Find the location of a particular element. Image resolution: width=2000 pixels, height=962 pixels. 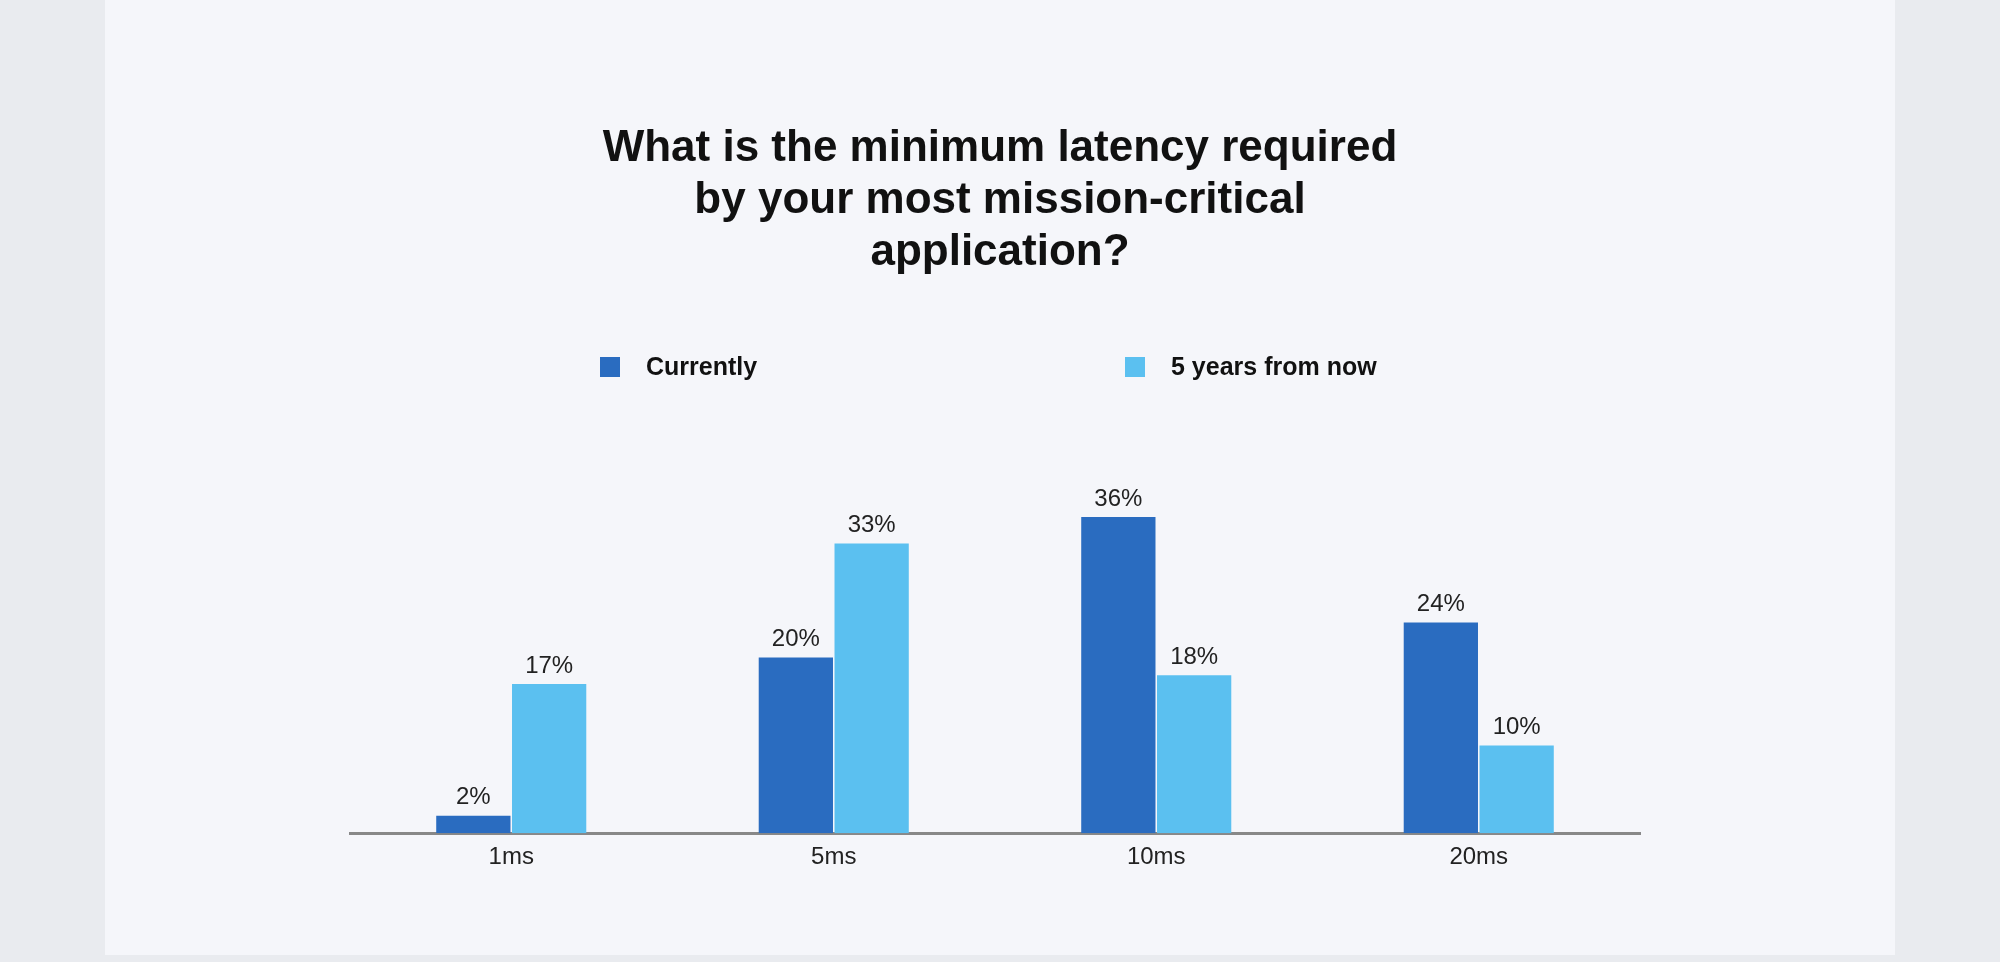

data-label: 36% is located at coordinates (1118, 497).